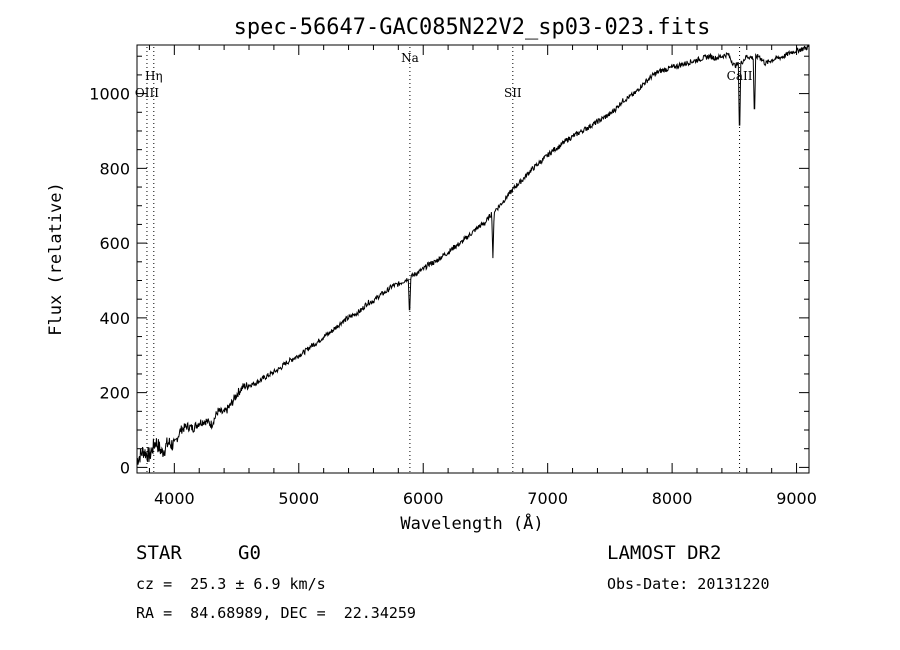 The image size is (900, 650). Describe the element at coordinates (472, 27) in the screenshot. I see `chart-title: spec-56647-GAC085N22V2_sp03-023.fits` at that location.